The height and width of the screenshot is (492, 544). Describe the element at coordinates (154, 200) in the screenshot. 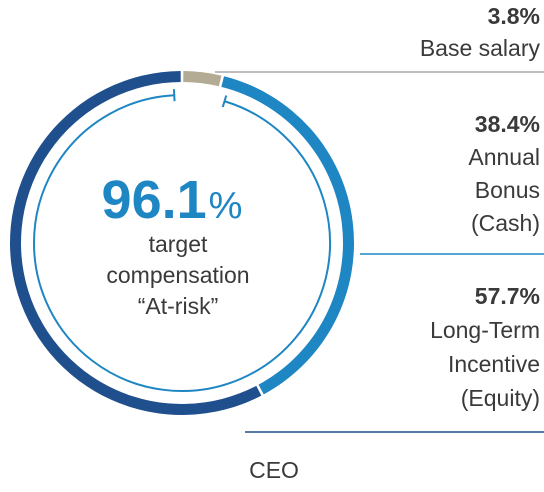

I see `center-percent-value: 96.1` at that location.